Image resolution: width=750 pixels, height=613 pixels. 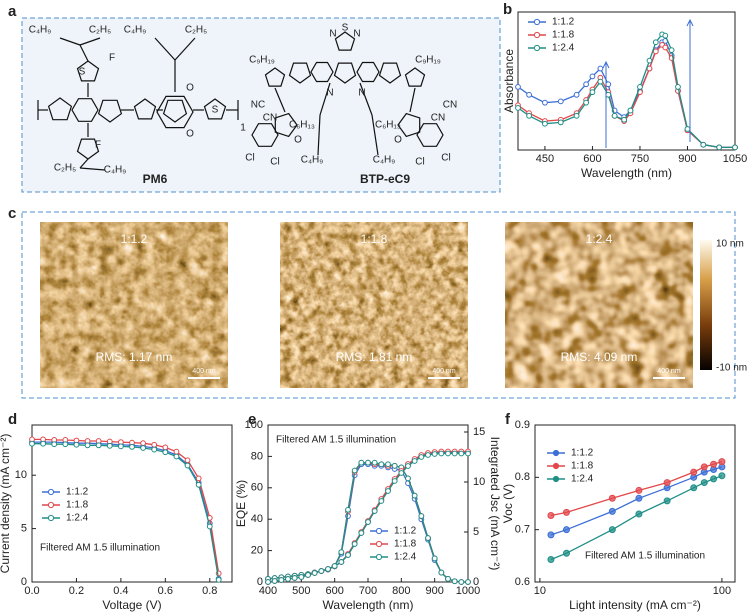 I want to click on y-tick-label: 0.9, so click(x=522, y=425).